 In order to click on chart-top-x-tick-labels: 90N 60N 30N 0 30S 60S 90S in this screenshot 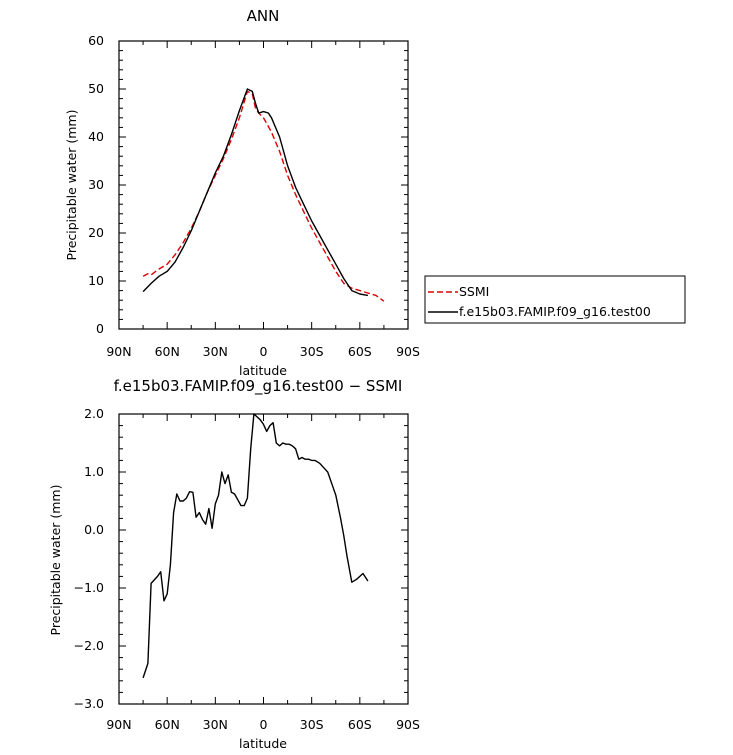, I will do `click(263, 351)`.